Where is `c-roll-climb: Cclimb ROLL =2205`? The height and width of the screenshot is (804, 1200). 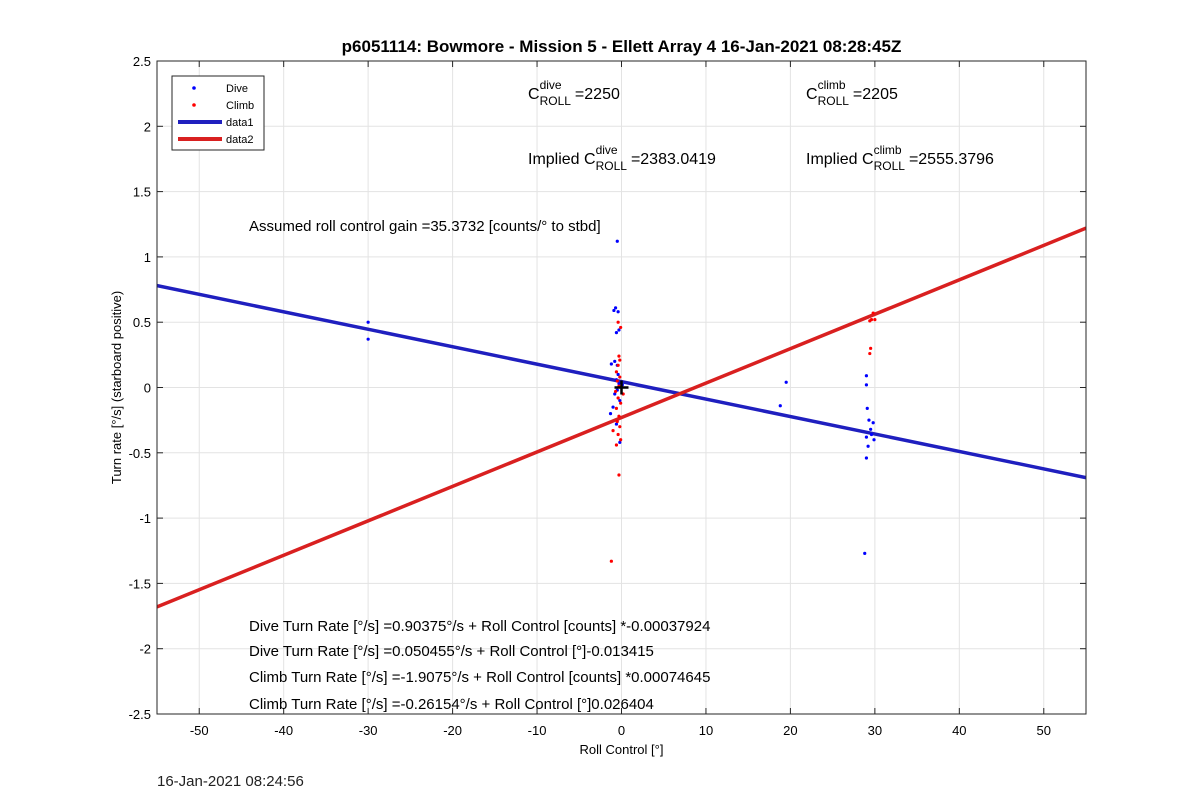
c-roll-climb: Cclimb ROLL =2205 is located at coordinates (852, 93).